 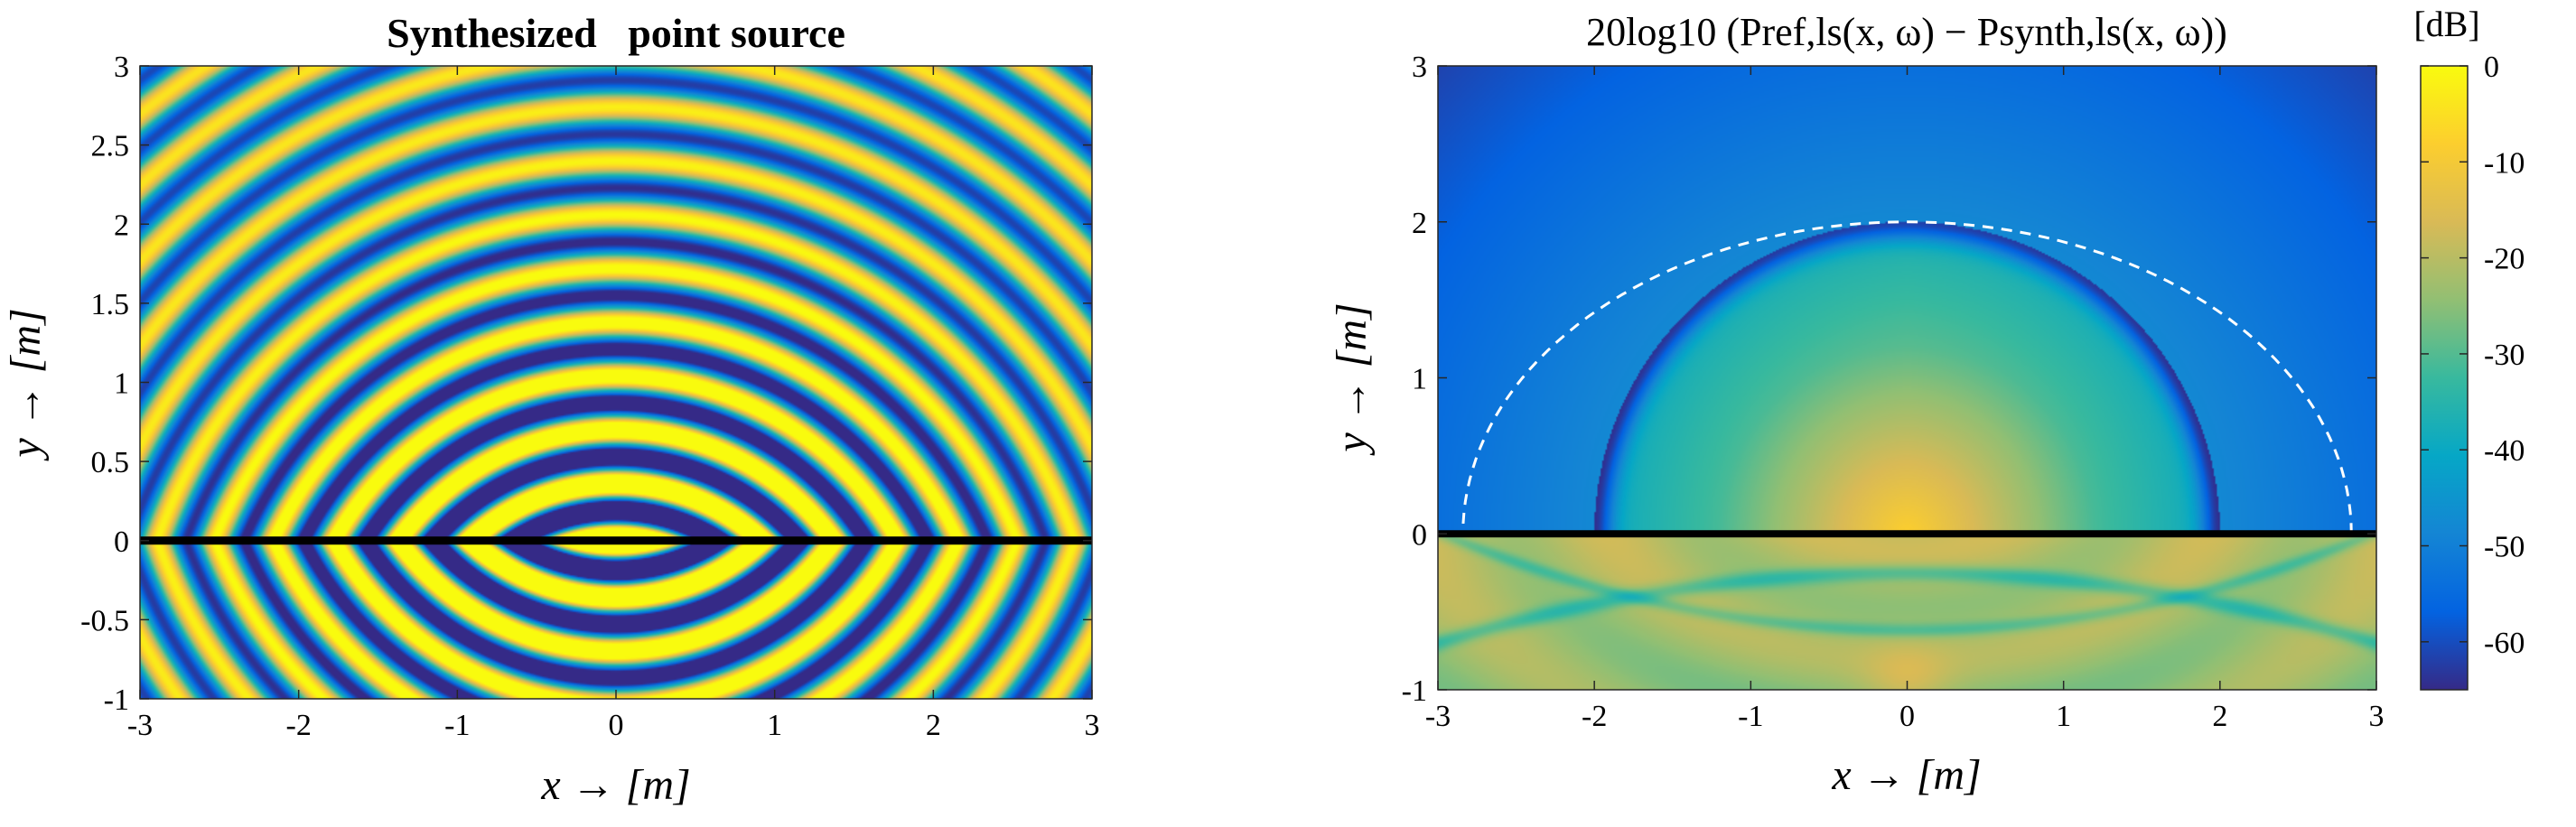 I want to click on colorbar-tick-label: -60, so click(x=2504, y=643).